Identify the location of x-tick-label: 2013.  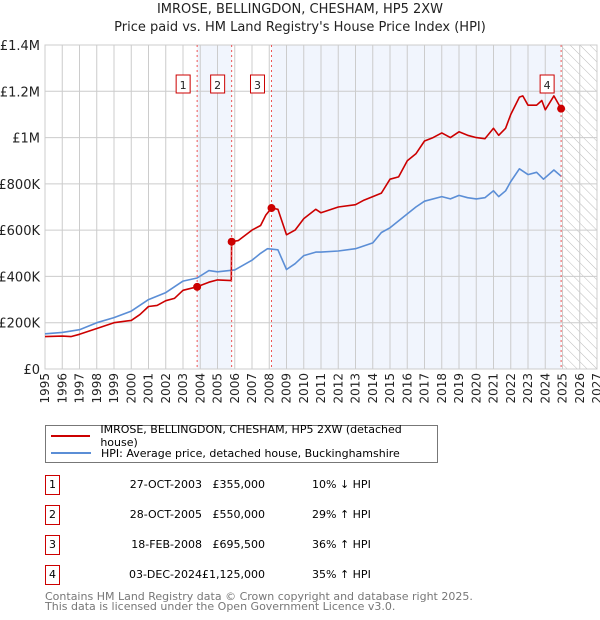
(356, 388).